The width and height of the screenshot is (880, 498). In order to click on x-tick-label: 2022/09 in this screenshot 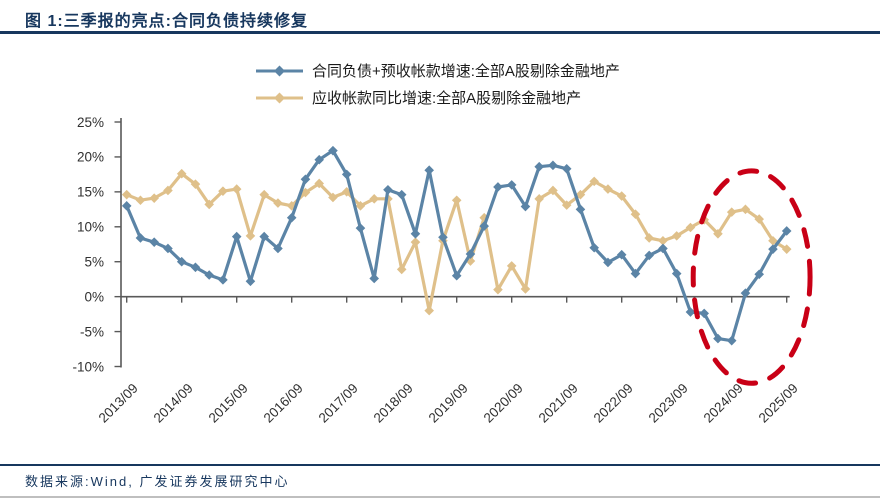, I will do `click(613, 403)`.